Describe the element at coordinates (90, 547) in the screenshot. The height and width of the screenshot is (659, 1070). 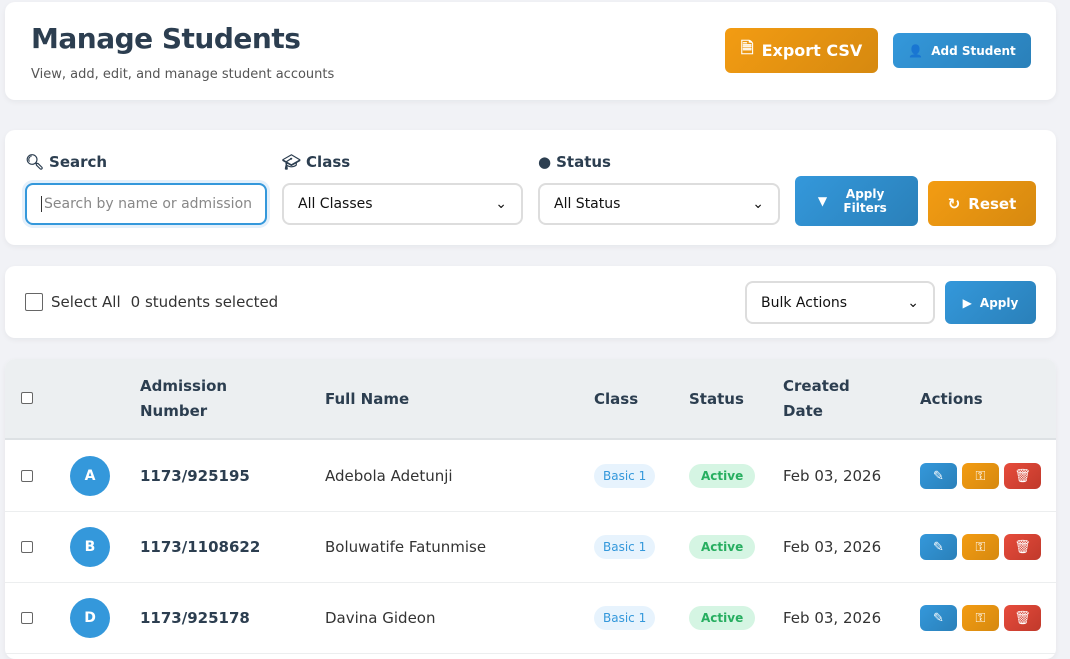
I see `avatar: B` at that location.